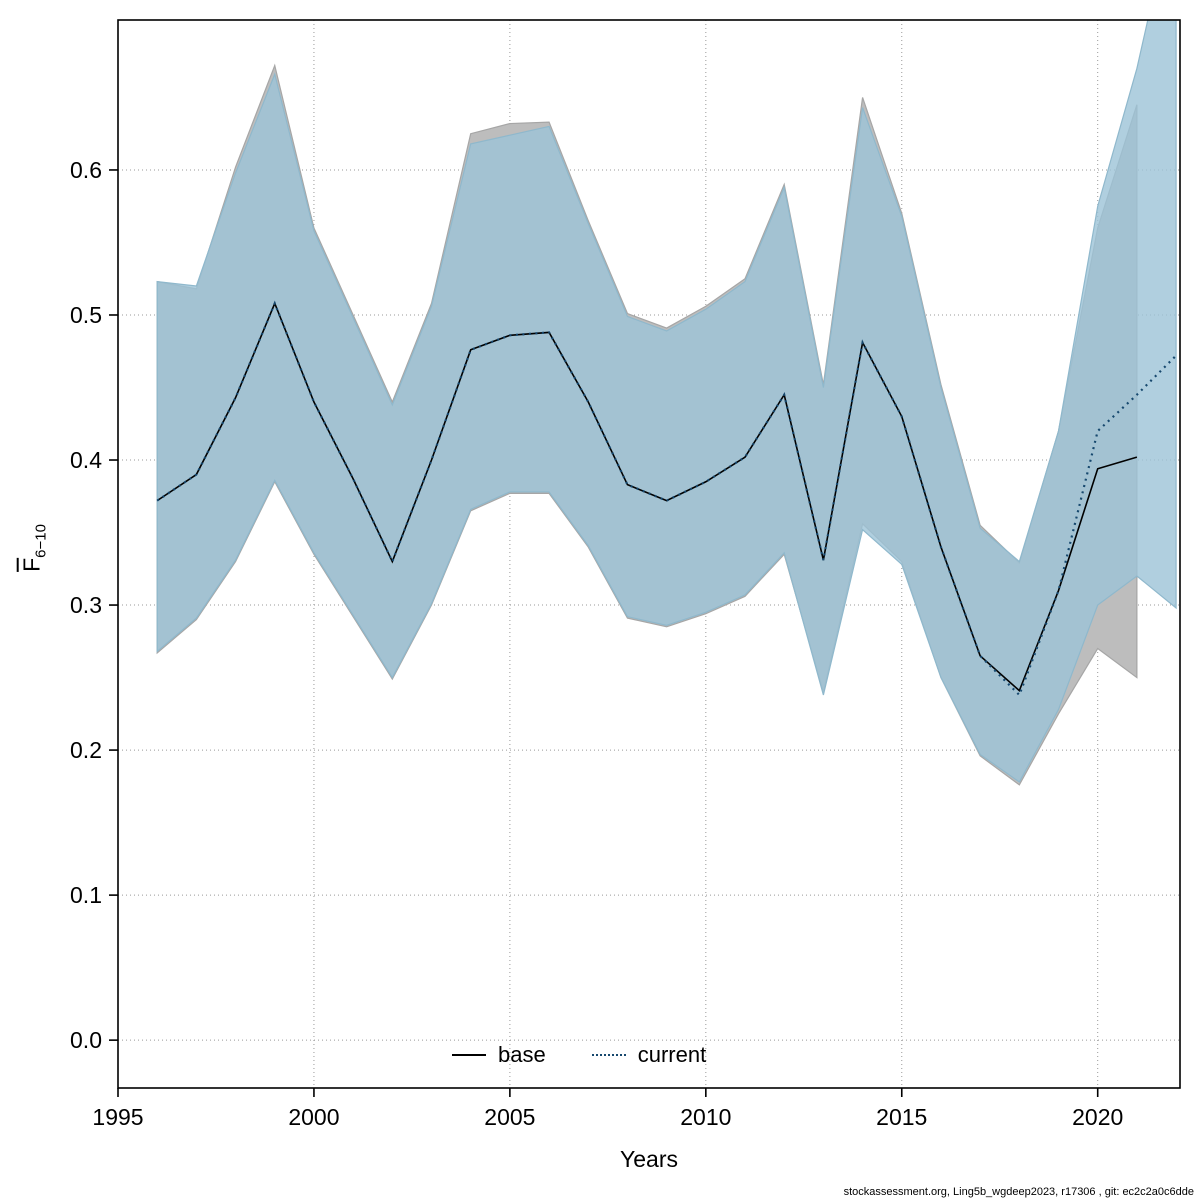 The image size is (1200, 1200). What do you see at coordinates (313, 1117) in the screenshot?
I see `x-tick-label: 2000` at bounding box center [313, 1117].